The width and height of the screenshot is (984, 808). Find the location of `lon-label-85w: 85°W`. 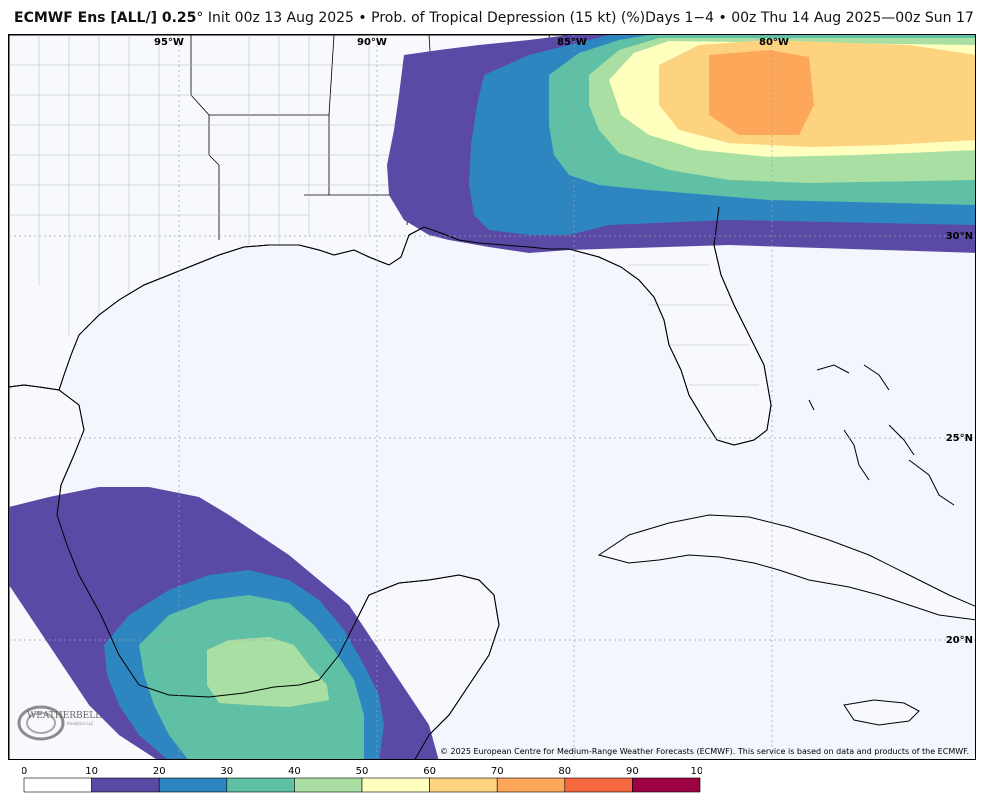

lon-label-85w: 85°W is located at coordinates (572, 42).